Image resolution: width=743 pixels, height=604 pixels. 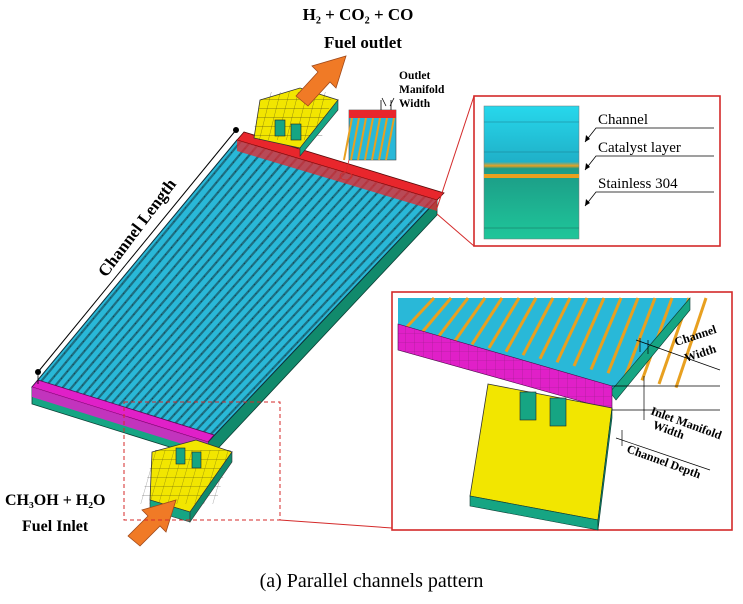 What do you see at coordinates (639, 148) in the screenshot?
I see `layer-label-catalyst: Catalyst layer` at bounding box center [639, 148].